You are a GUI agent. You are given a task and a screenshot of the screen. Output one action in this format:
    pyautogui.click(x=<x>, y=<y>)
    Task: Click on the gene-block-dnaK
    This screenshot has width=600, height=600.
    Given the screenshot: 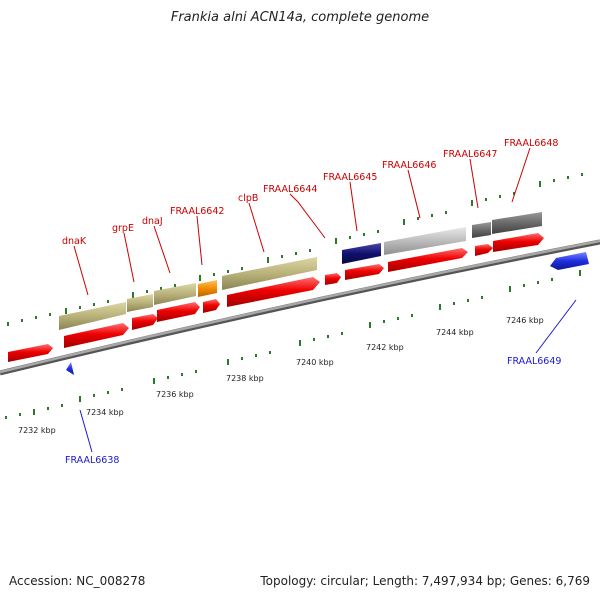 What is the action you would take?
    pyautogui.click(x=92, y=316)
    